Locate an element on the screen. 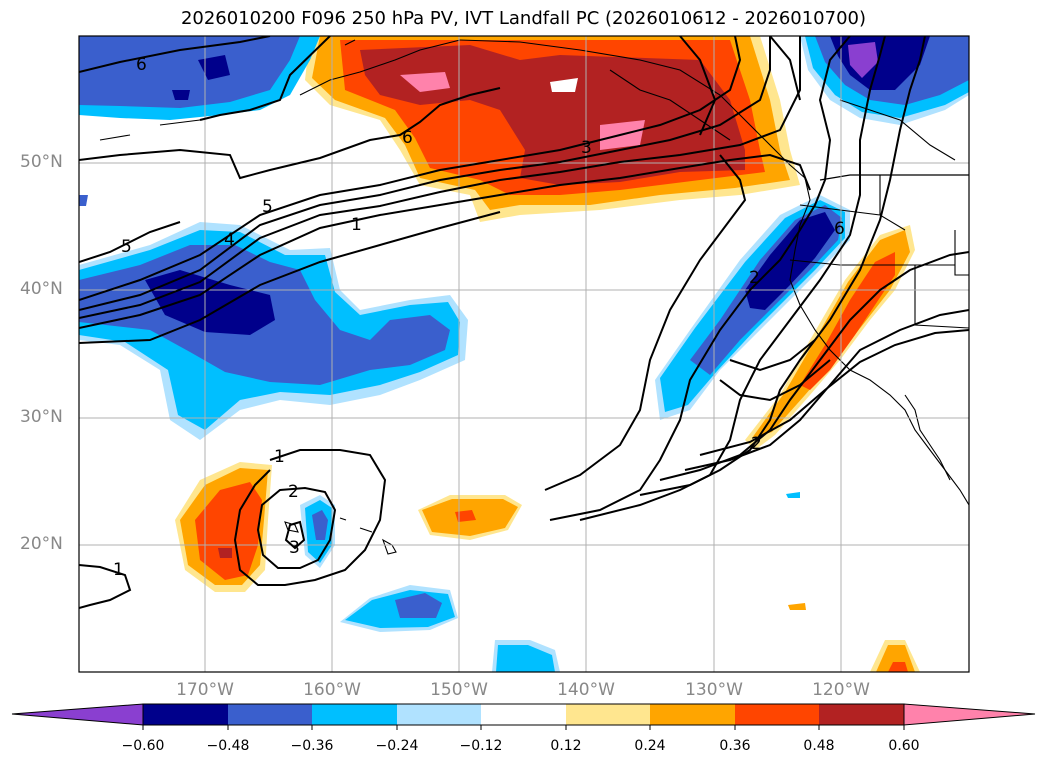 The width and height of the screenshot is (1047, 765). colorbar-tick-label: −0.24 is located at coordinates (397, 746).